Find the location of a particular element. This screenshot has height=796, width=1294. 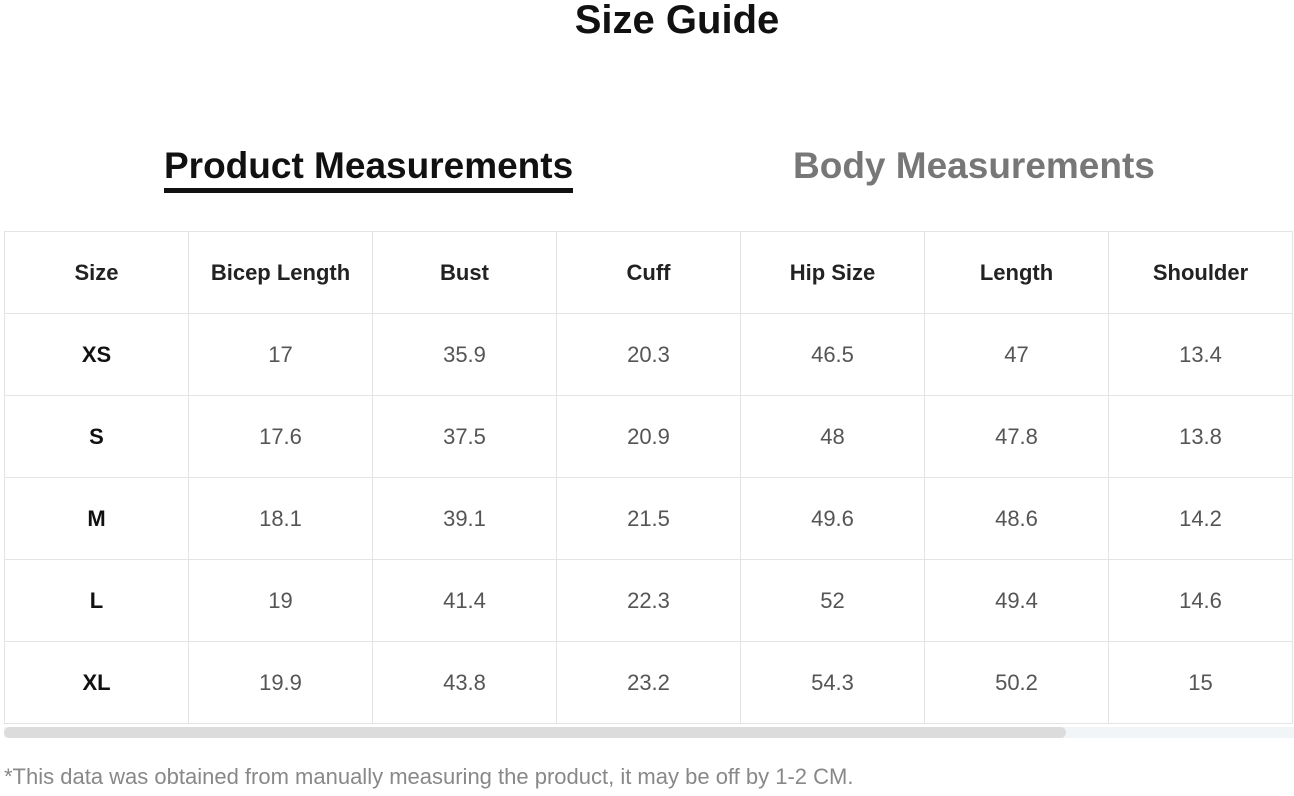

table-cell: 14.6 is located at coordinates (1200, 600).